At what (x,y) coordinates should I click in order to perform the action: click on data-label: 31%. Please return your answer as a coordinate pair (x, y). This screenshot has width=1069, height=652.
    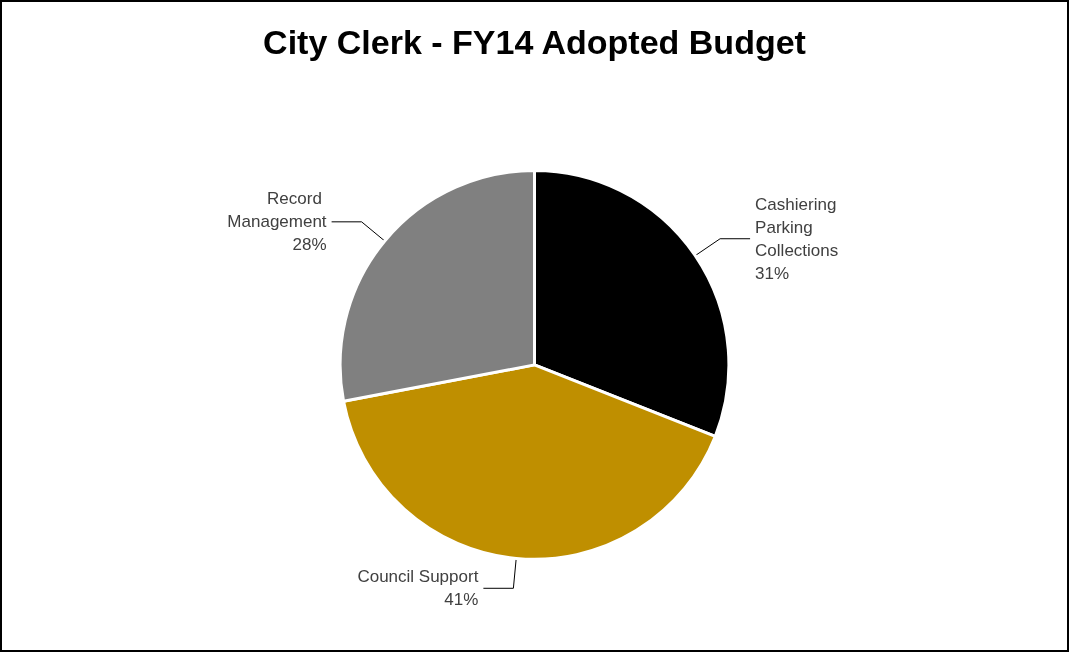
    Looking at the image, I should click on (772, 273).